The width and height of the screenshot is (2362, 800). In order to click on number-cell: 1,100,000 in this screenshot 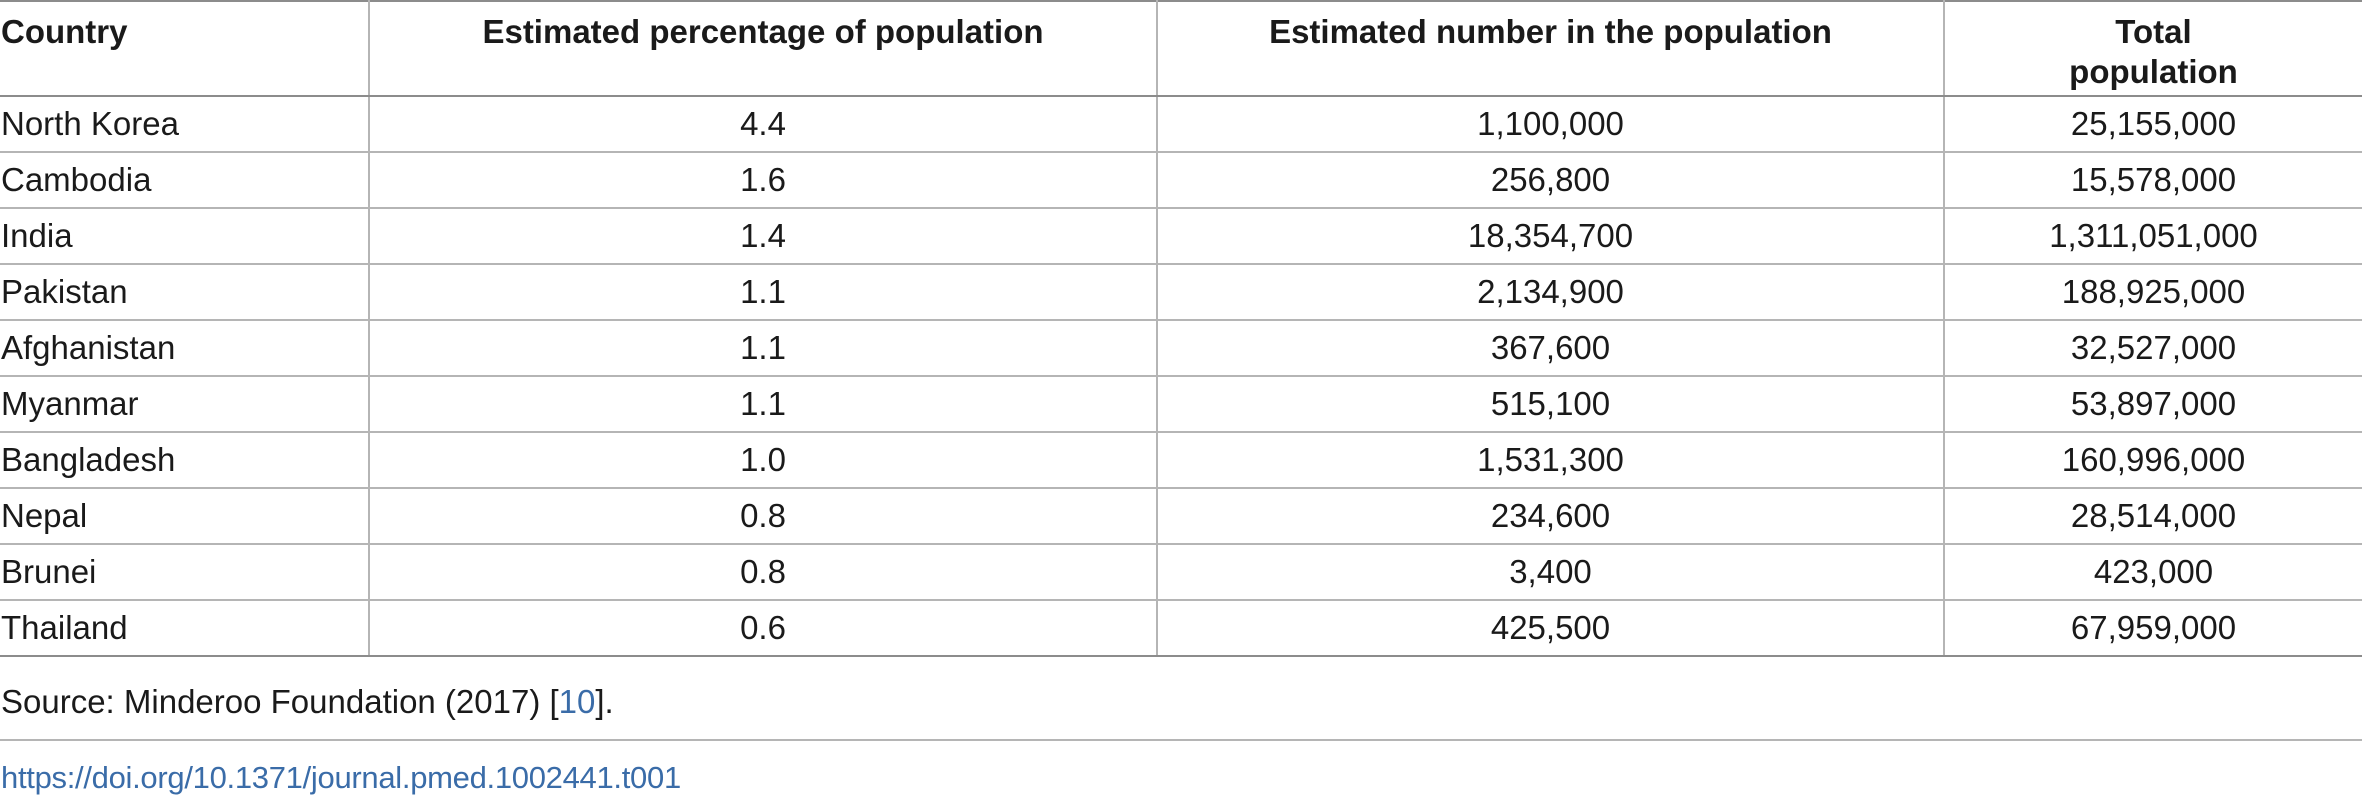, I will do `click(1550, 124)`.